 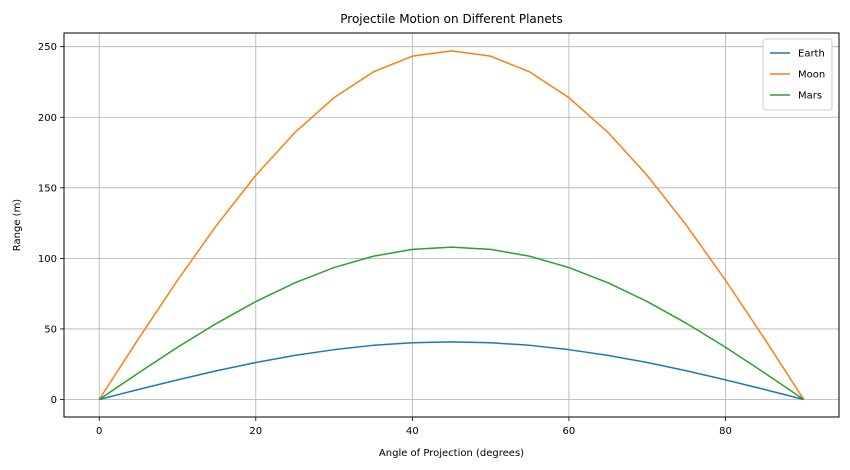 What do you see at coordinates (811, 75) in the screenshot?
I see `legend-label-moon: Moon` at bounding box center [811, 75].